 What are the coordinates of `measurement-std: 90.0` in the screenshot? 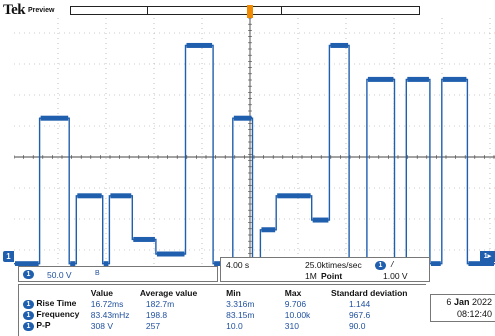 It's located at (357, 325).